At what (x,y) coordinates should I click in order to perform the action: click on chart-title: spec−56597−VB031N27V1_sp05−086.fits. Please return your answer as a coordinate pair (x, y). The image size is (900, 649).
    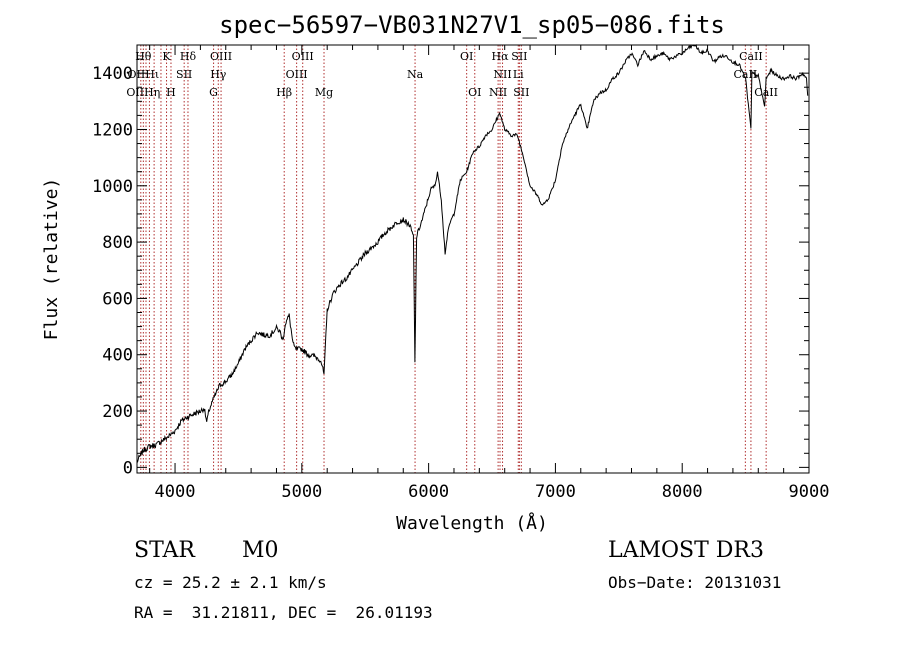
    Looking at the image, I should click on (472, 25).